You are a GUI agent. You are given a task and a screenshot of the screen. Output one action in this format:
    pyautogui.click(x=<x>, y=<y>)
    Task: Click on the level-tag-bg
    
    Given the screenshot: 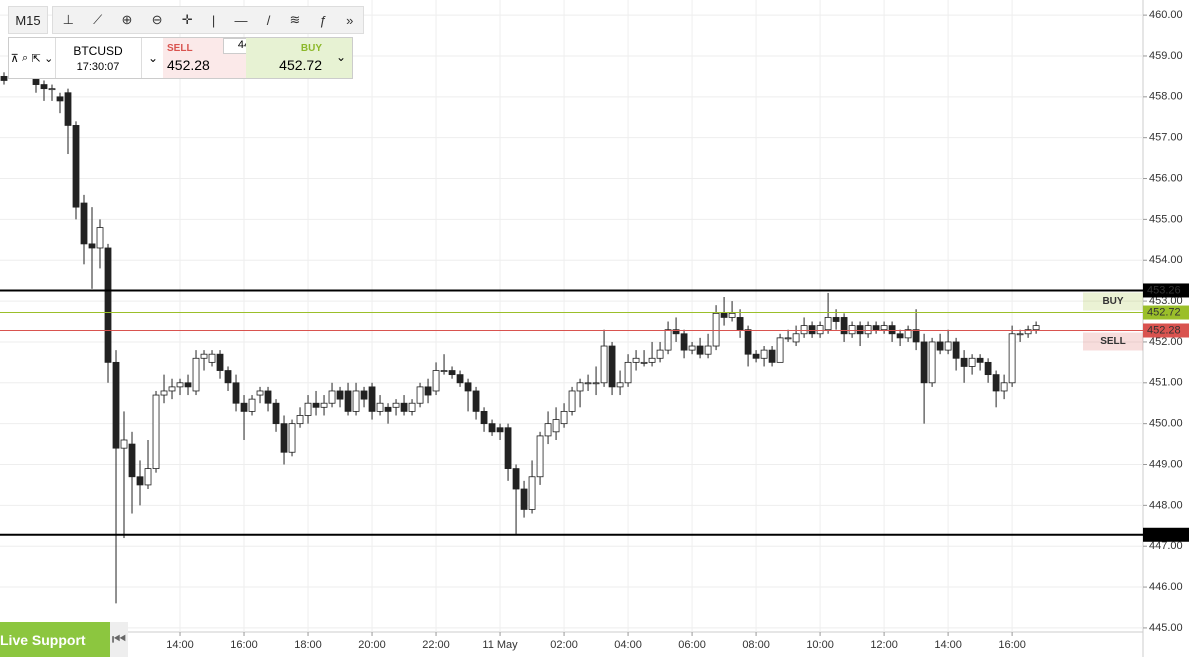 What is the action you would take?
    pyautogui.click(x=1113, y=341)
    